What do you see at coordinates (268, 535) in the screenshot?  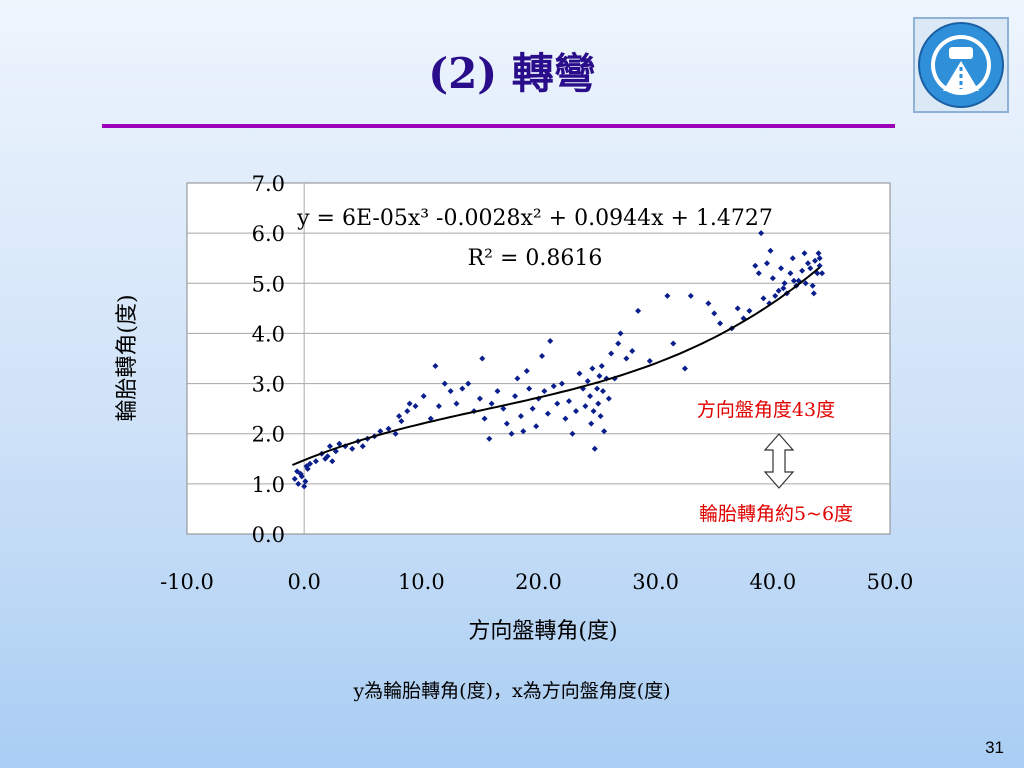 I see `y-tick-label: 0.0` at bounding box center [268, 535].